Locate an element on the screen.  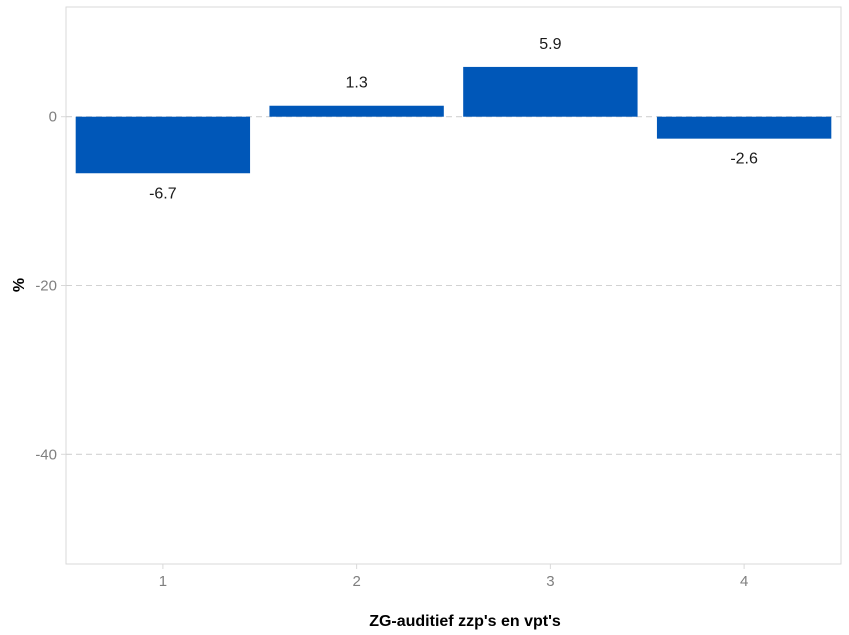
bar-value-label: 1.3 is located at coordinates (357, 83).